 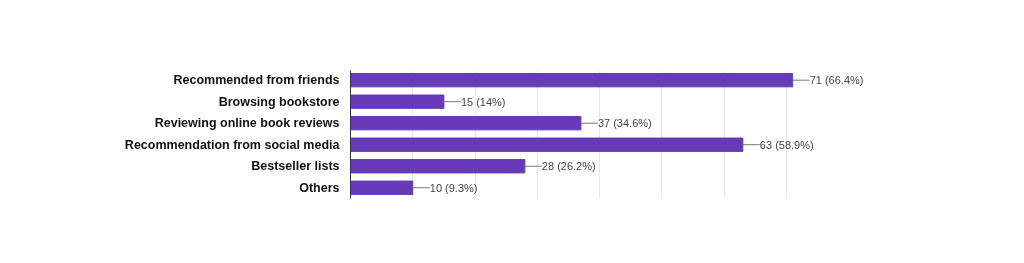 What do you see at coordinates (256, 80) in the screenshot?
I see `y-tick-label: Recommended from friends` at bounding box center [256, 80].